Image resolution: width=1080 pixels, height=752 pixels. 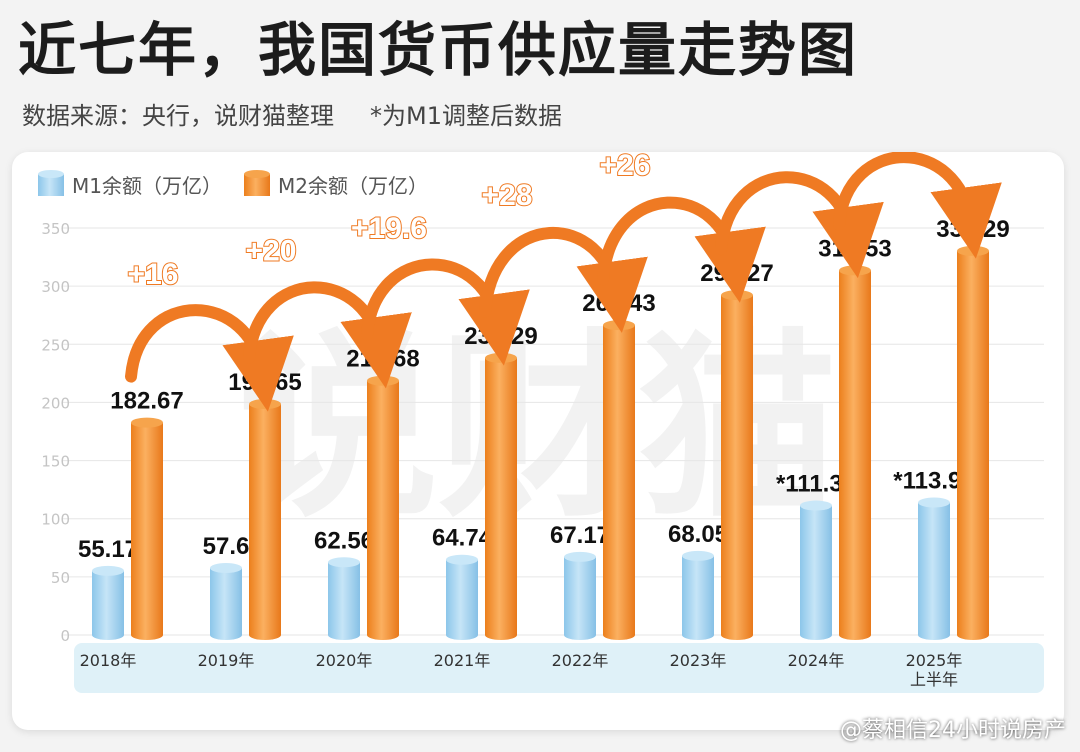 What do you see at coordinates (153, 274) in the screenshot?
I see `increment-label: +16` at bounding box center [153, 274].